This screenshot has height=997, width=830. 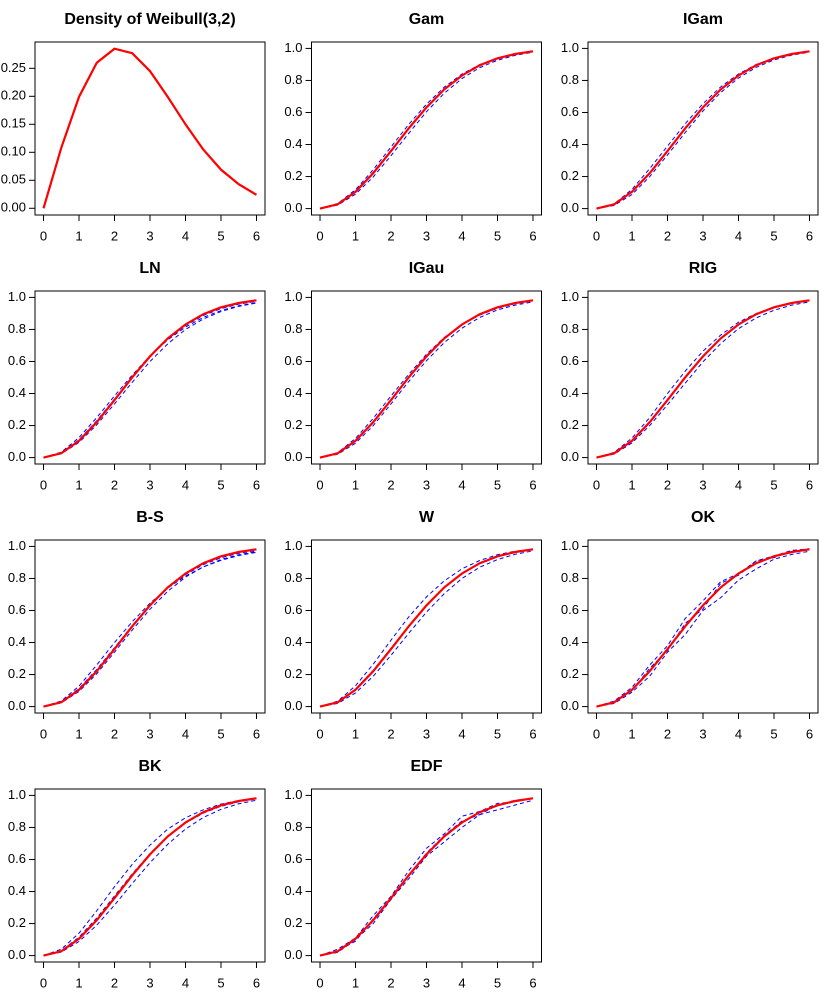 I want to click on panel-title: RIG, so click(x=703, y=268).